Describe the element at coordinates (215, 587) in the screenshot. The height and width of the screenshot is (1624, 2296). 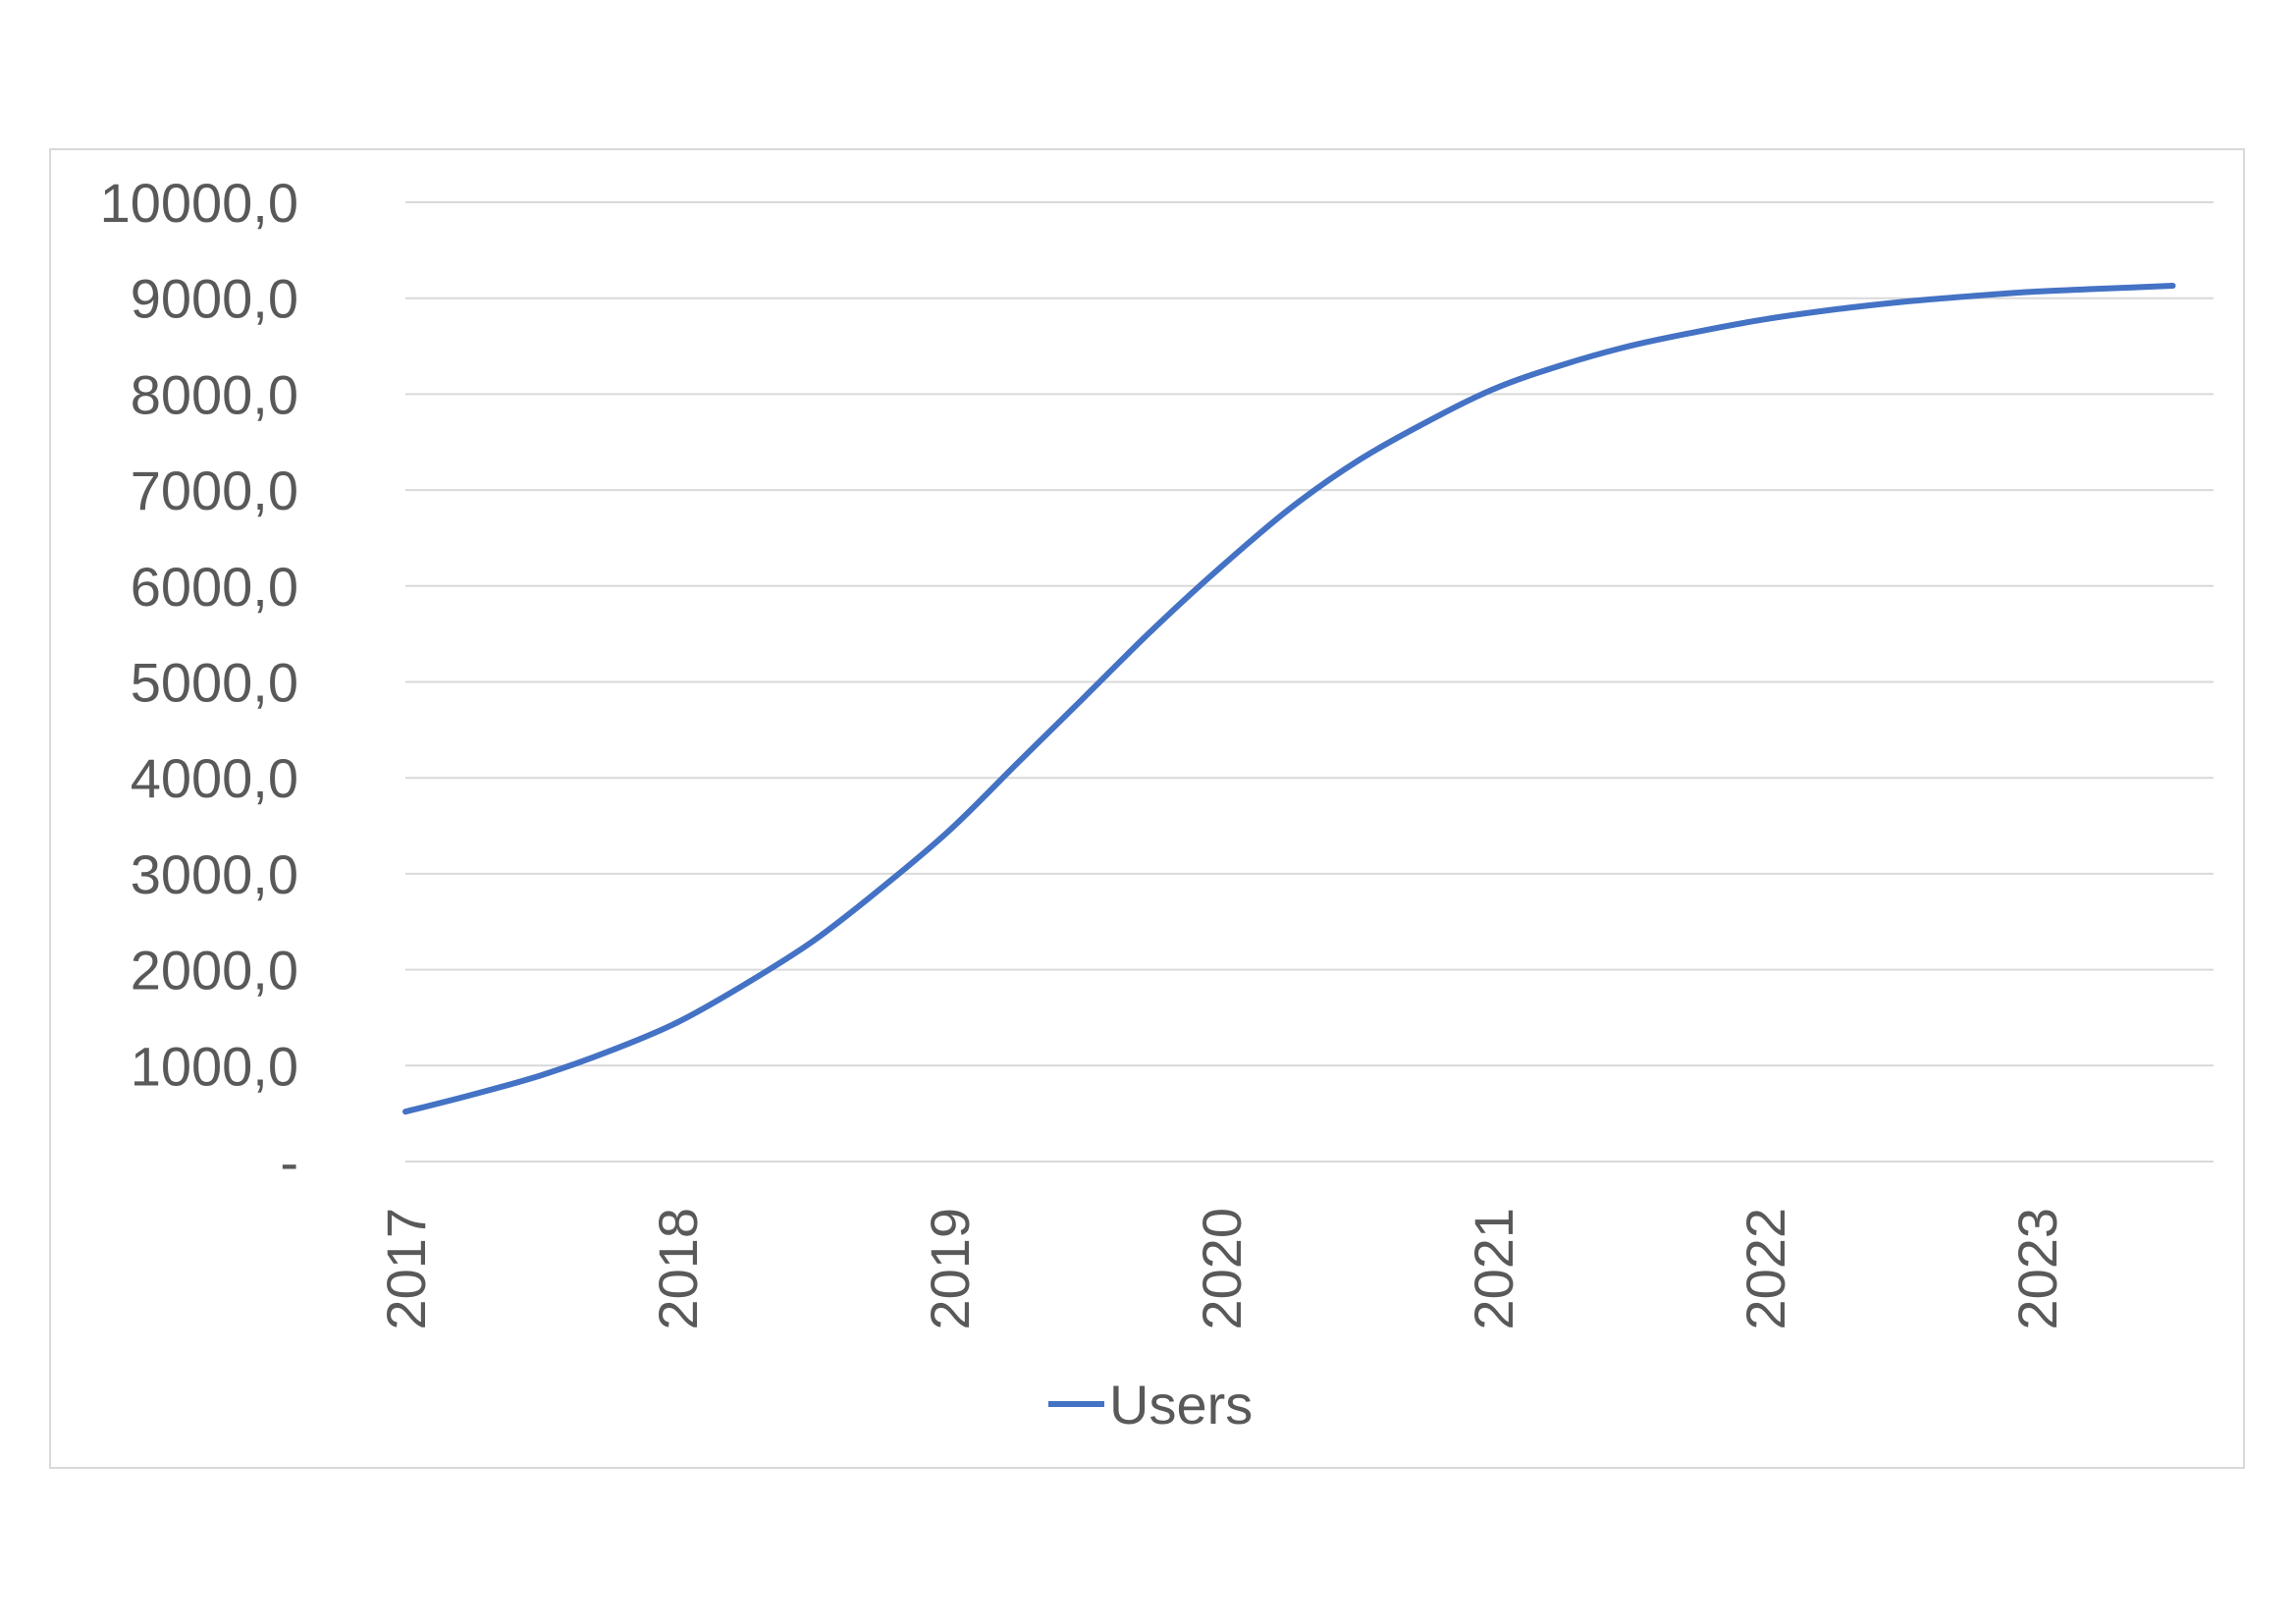
I see `y-tick-label: 6000,0` at that location.